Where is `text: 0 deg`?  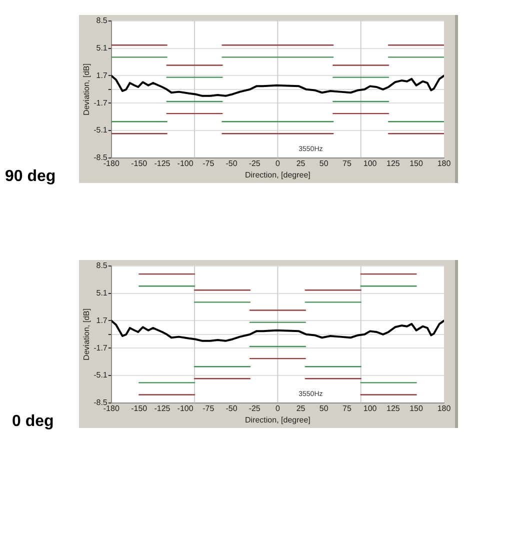
text: 0 deg is located at coordinates (33, 422).